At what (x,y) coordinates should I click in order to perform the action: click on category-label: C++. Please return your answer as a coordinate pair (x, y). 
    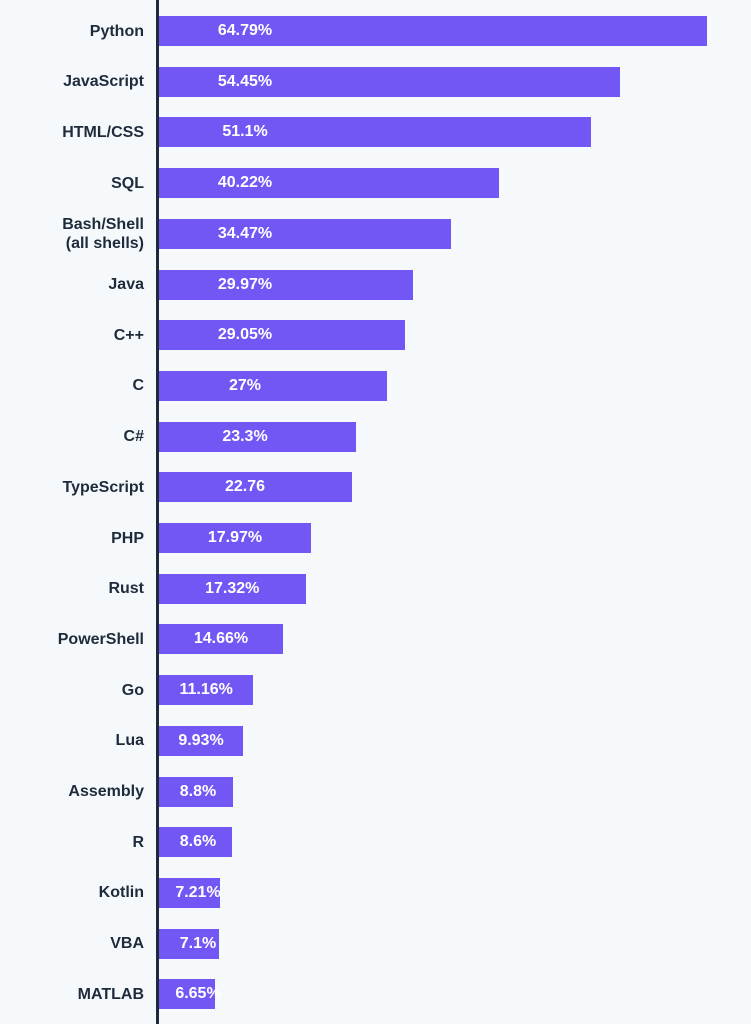
    Looking at the image, I should click on (129, 335).